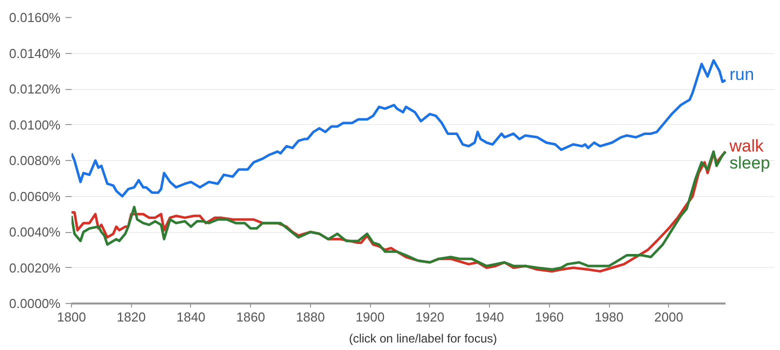 The height and width of the screenshot is (350, 780). I want to click on y-tick-label: 0.0120%, so click(35, 89).